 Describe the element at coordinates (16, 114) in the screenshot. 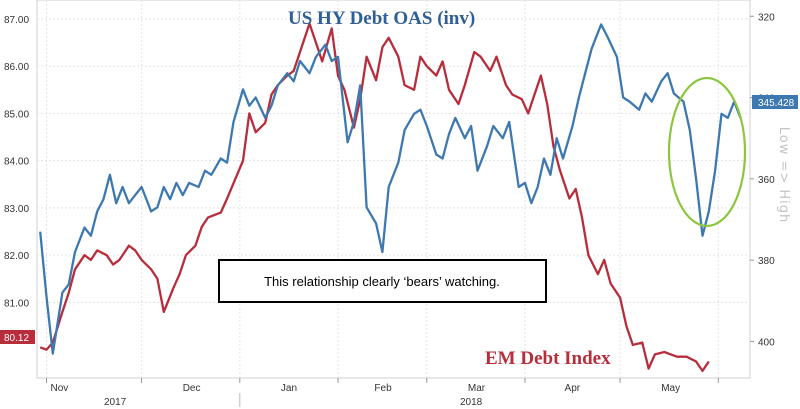

I see `left-tick-label: 85.00` at that location.